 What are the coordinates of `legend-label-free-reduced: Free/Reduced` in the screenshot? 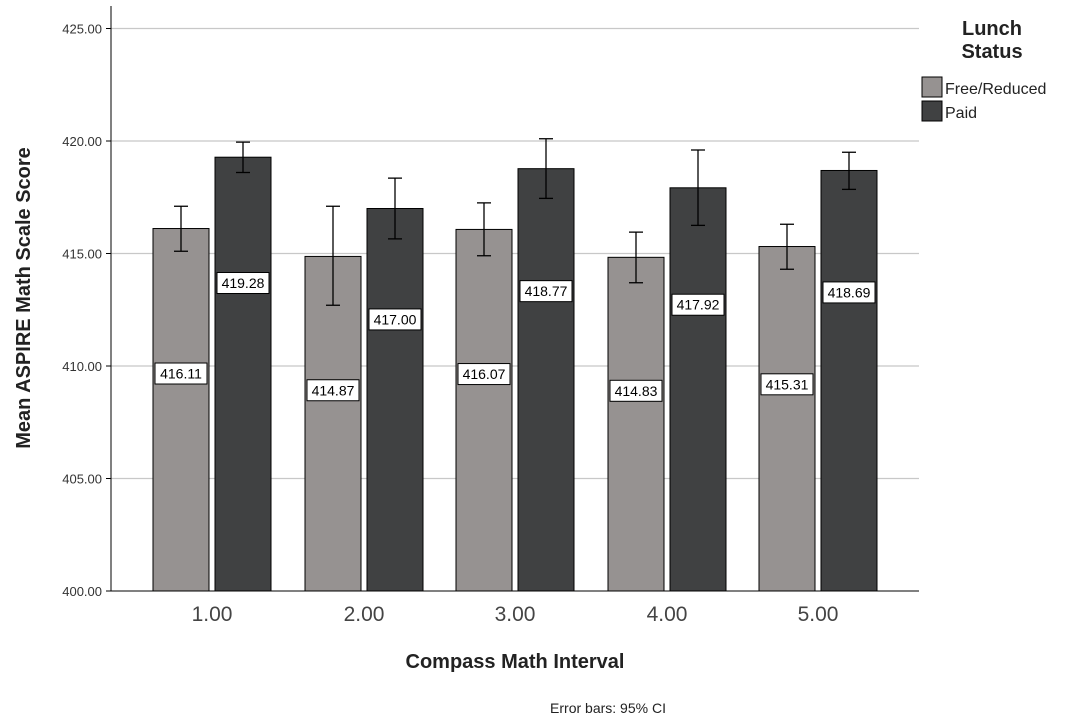 It's located at (995, 89).